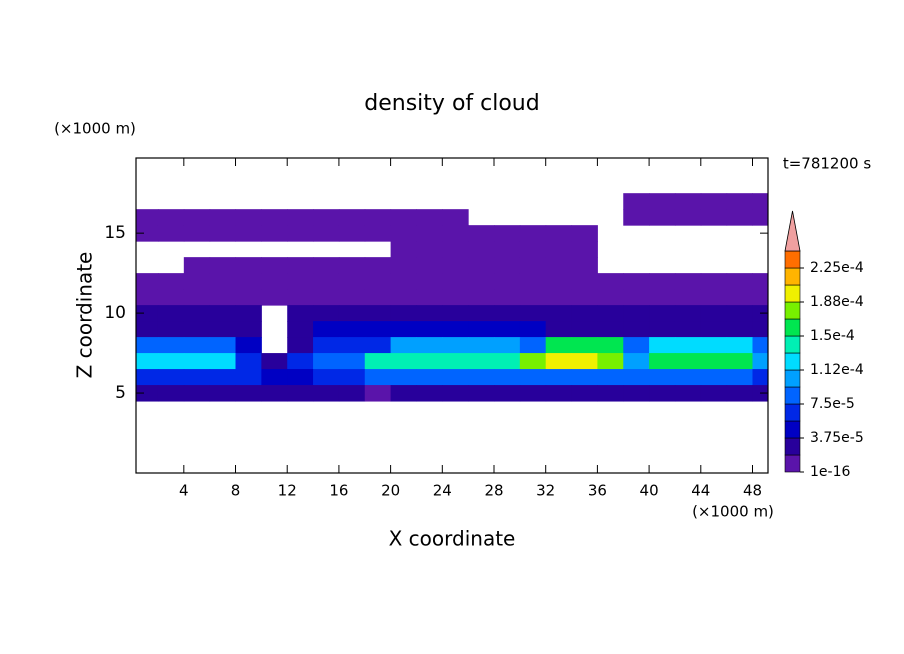 The height and width of the screenshot is (654, 904). I want to click on x-tick-label: 40, so click(649, 491).